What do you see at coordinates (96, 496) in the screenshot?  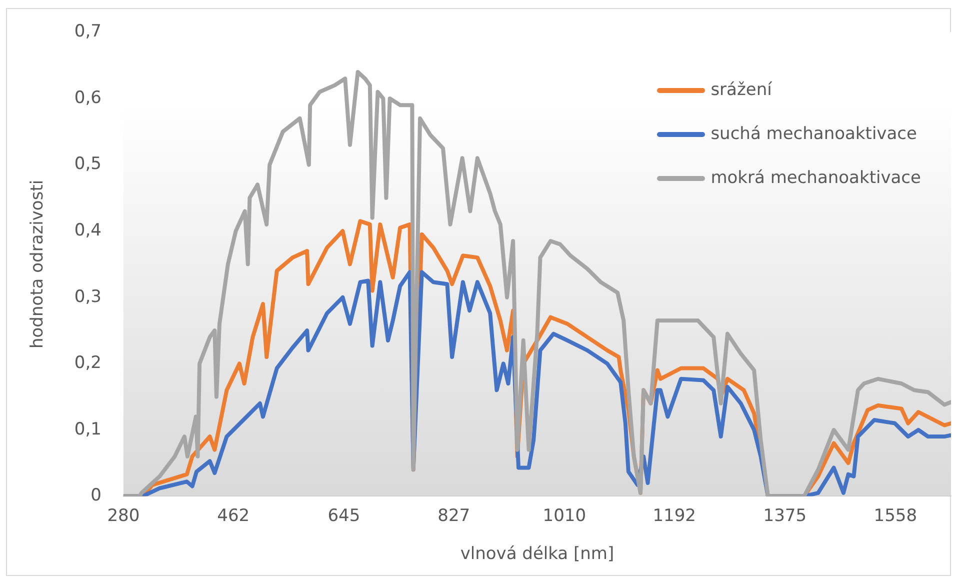 I see `y-tick-label: 0` at bounding box center [96, 496].